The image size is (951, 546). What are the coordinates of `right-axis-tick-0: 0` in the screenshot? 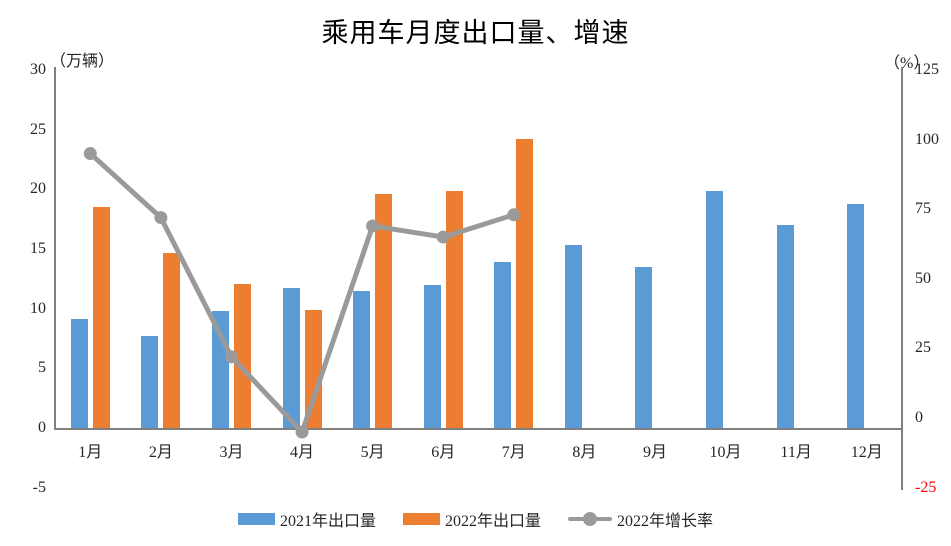 It's located at (919, 418).